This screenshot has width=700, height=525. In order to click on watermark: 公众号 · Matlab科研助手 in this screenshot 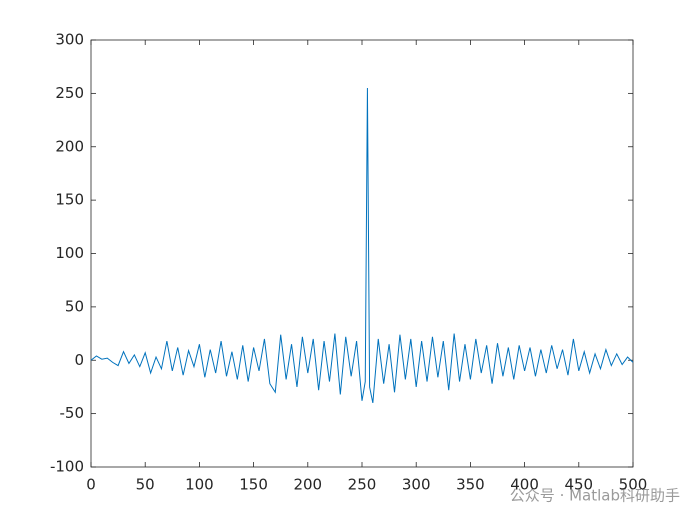, I will do `click(595, 496)`.